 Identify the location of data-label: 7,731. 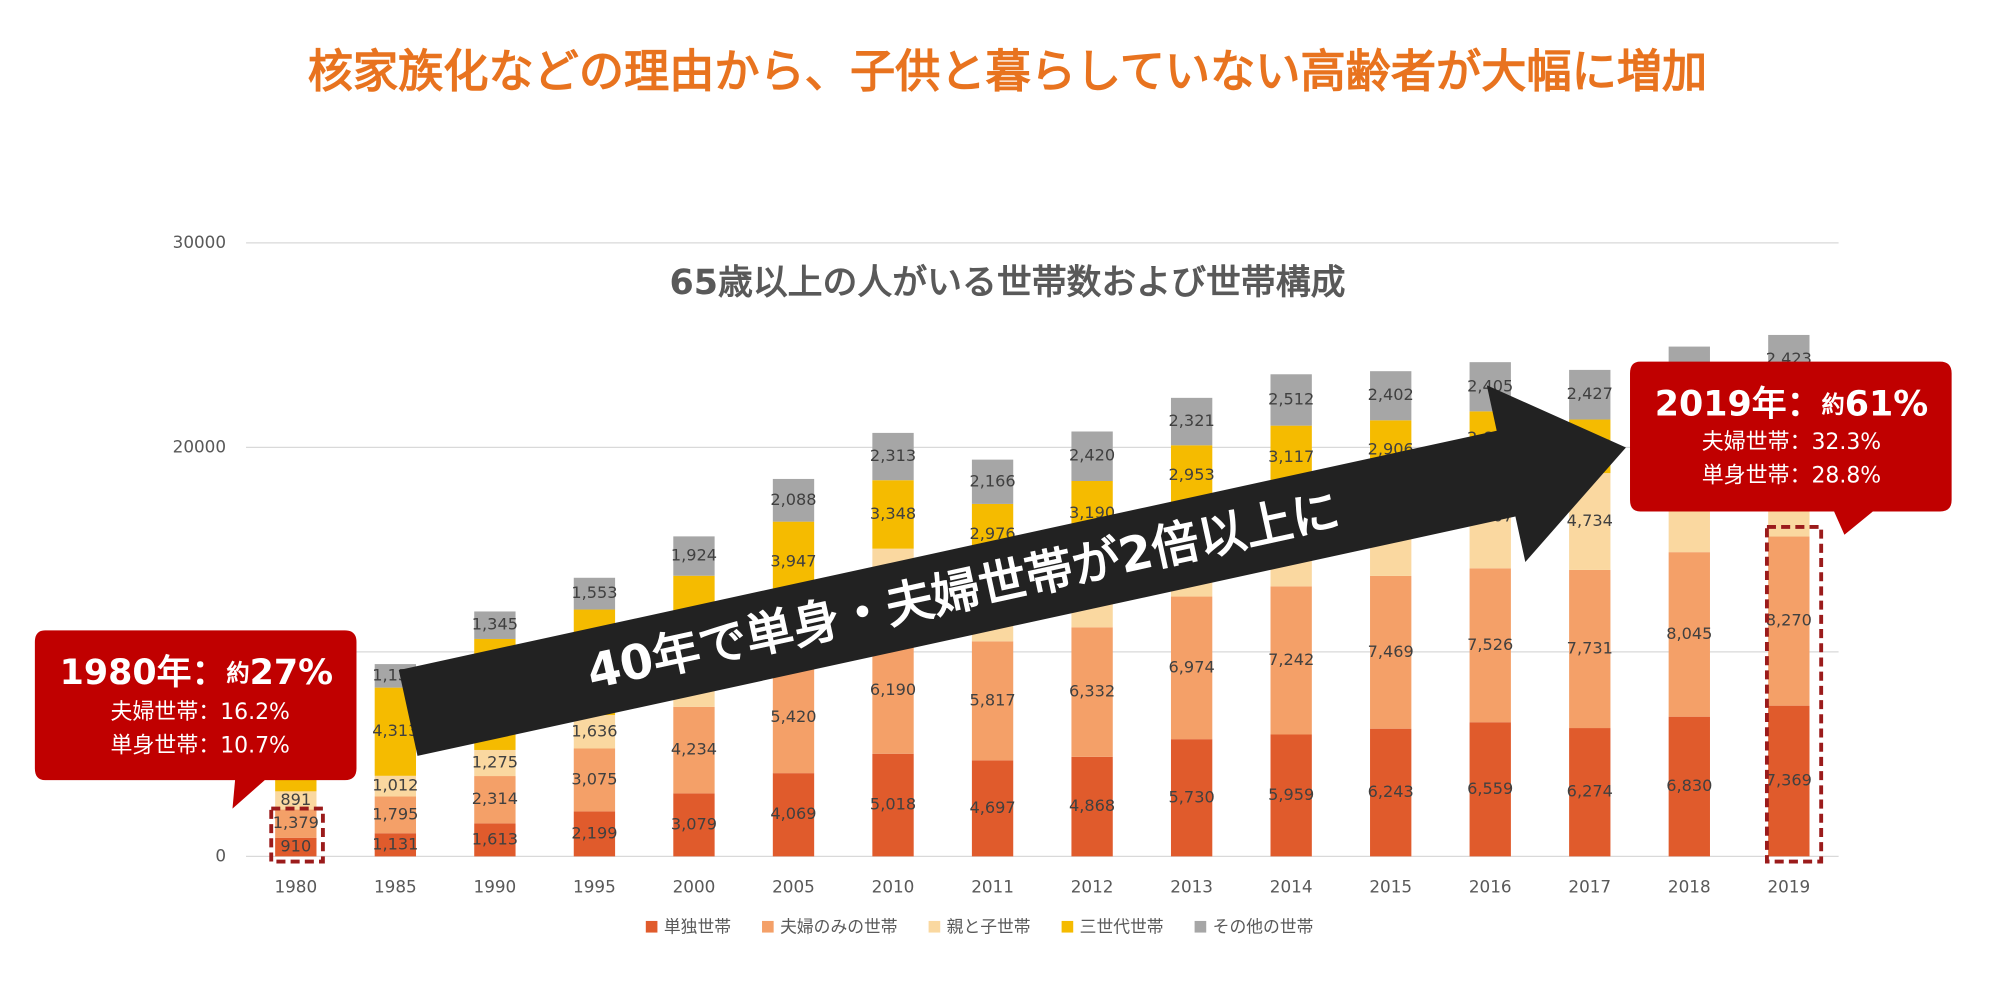
(1590, 647).